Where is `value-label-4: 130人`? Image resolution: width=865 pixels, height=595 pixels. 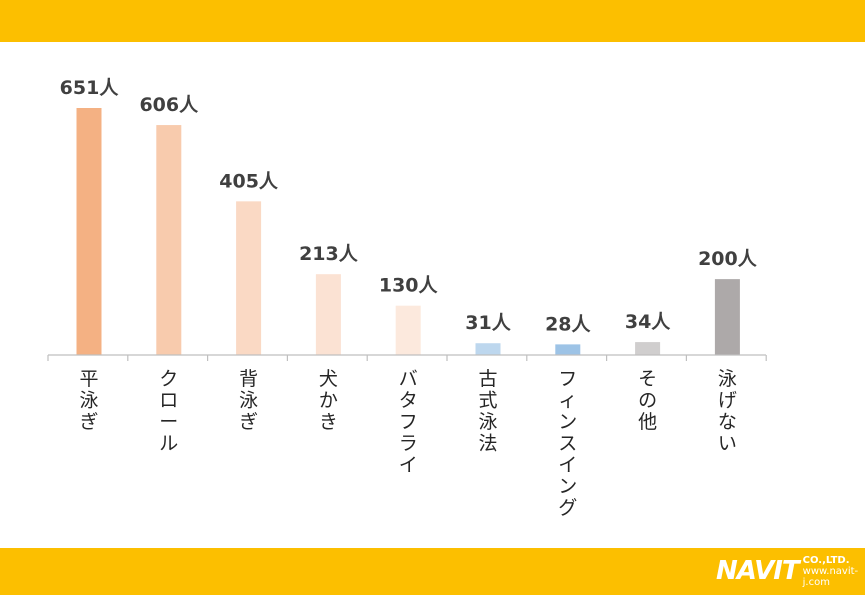 value-label-4: 130人 is located at coordinates (409, 286).